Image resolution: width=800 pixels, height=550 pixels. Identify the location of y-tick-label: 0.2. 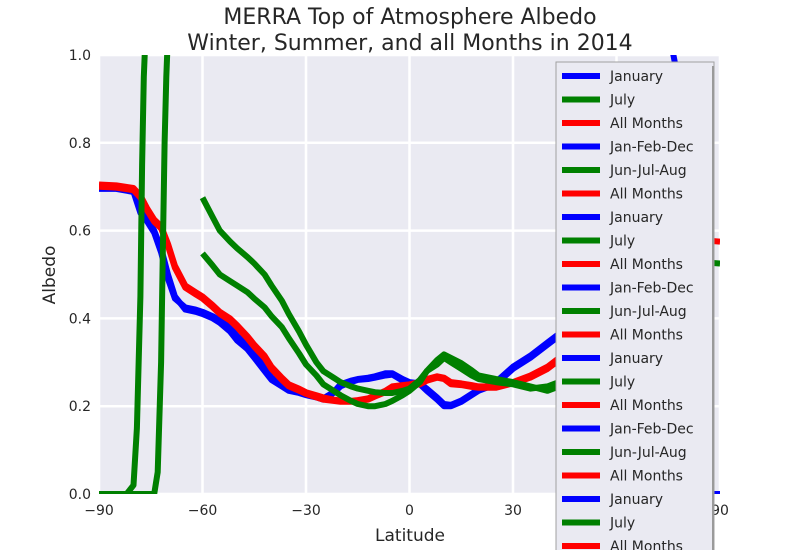
(80, 407).